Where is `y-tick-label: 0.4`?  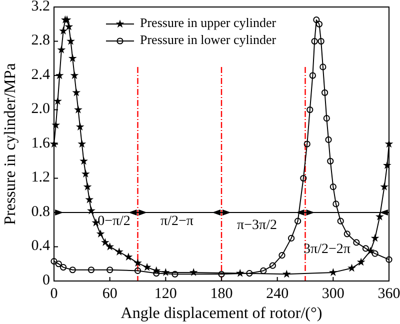 y-tick-label: 0.4 is located at coordinates (40, 246).